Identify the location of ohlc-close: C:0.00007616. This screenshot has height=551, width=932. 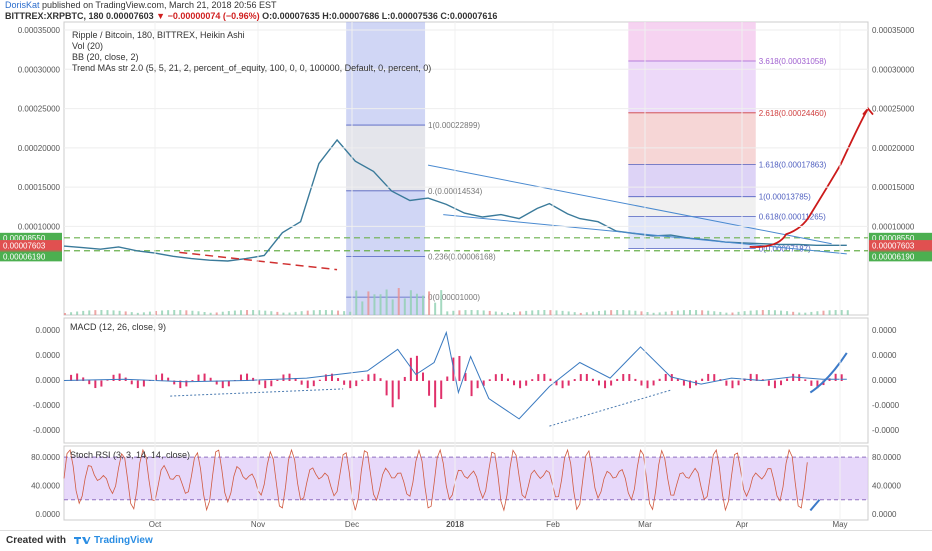
(469, 16).